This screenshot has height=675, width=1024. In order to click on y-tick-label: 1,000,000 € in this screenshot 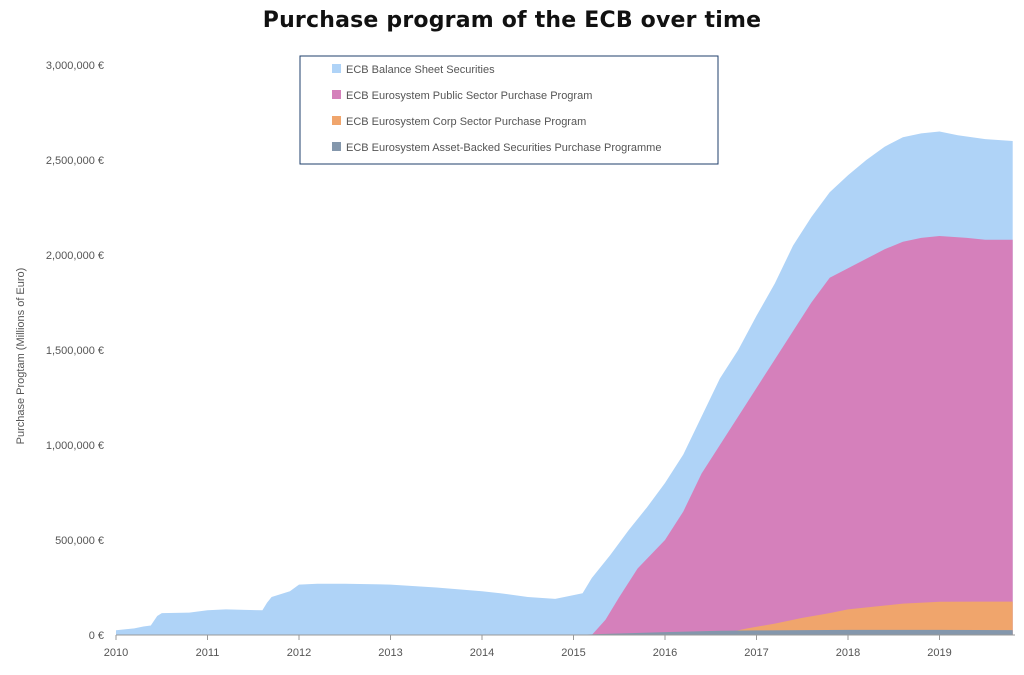, I will do `click(75, 446)`.